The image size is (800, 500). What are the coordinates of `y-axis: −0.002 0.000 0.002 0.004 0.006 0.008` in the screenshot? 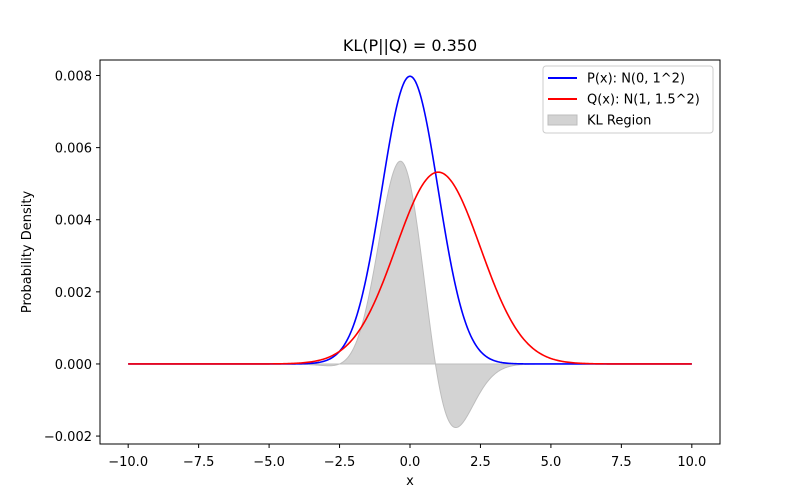 It's located at (72, 257).